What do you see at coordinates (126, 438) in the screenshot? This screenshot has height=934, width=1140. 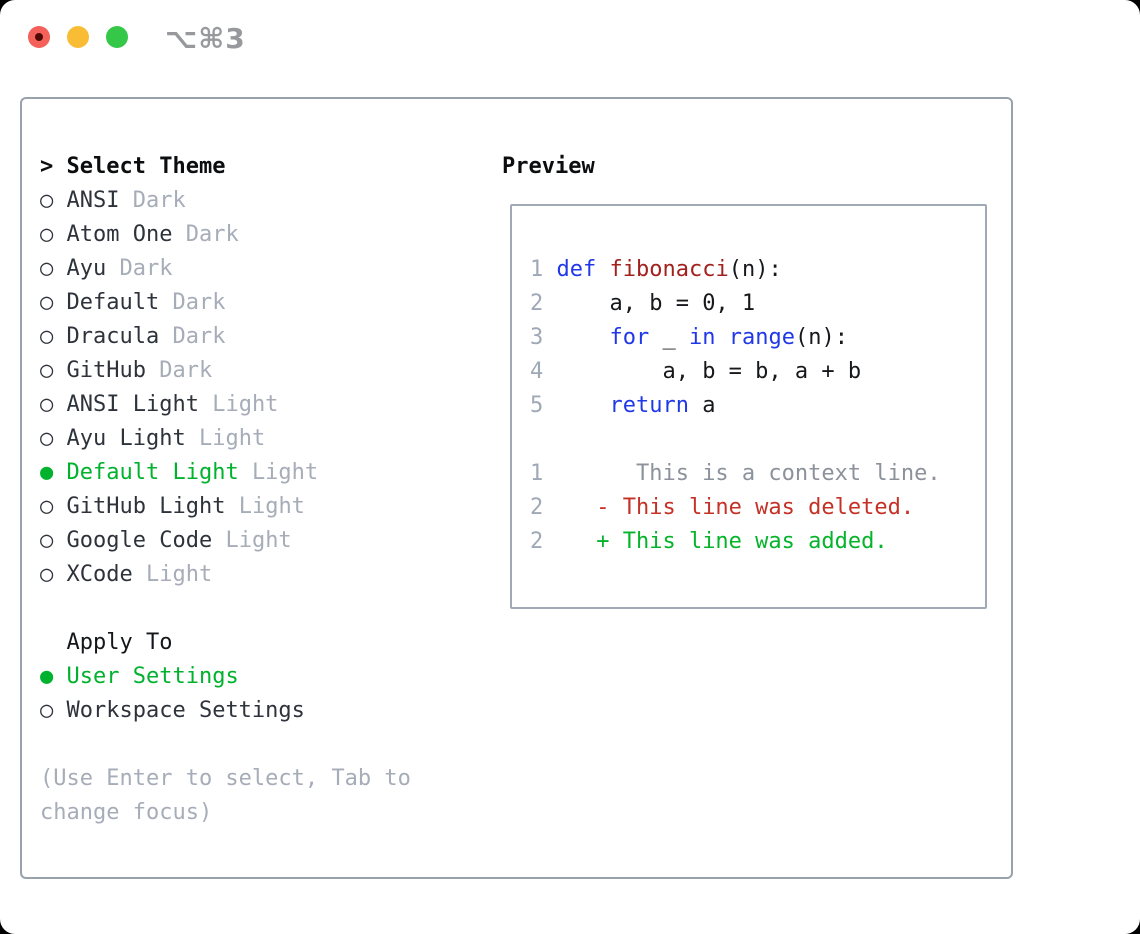 I see `theme-name: Ayu Light` at bounding box center [126, 438].